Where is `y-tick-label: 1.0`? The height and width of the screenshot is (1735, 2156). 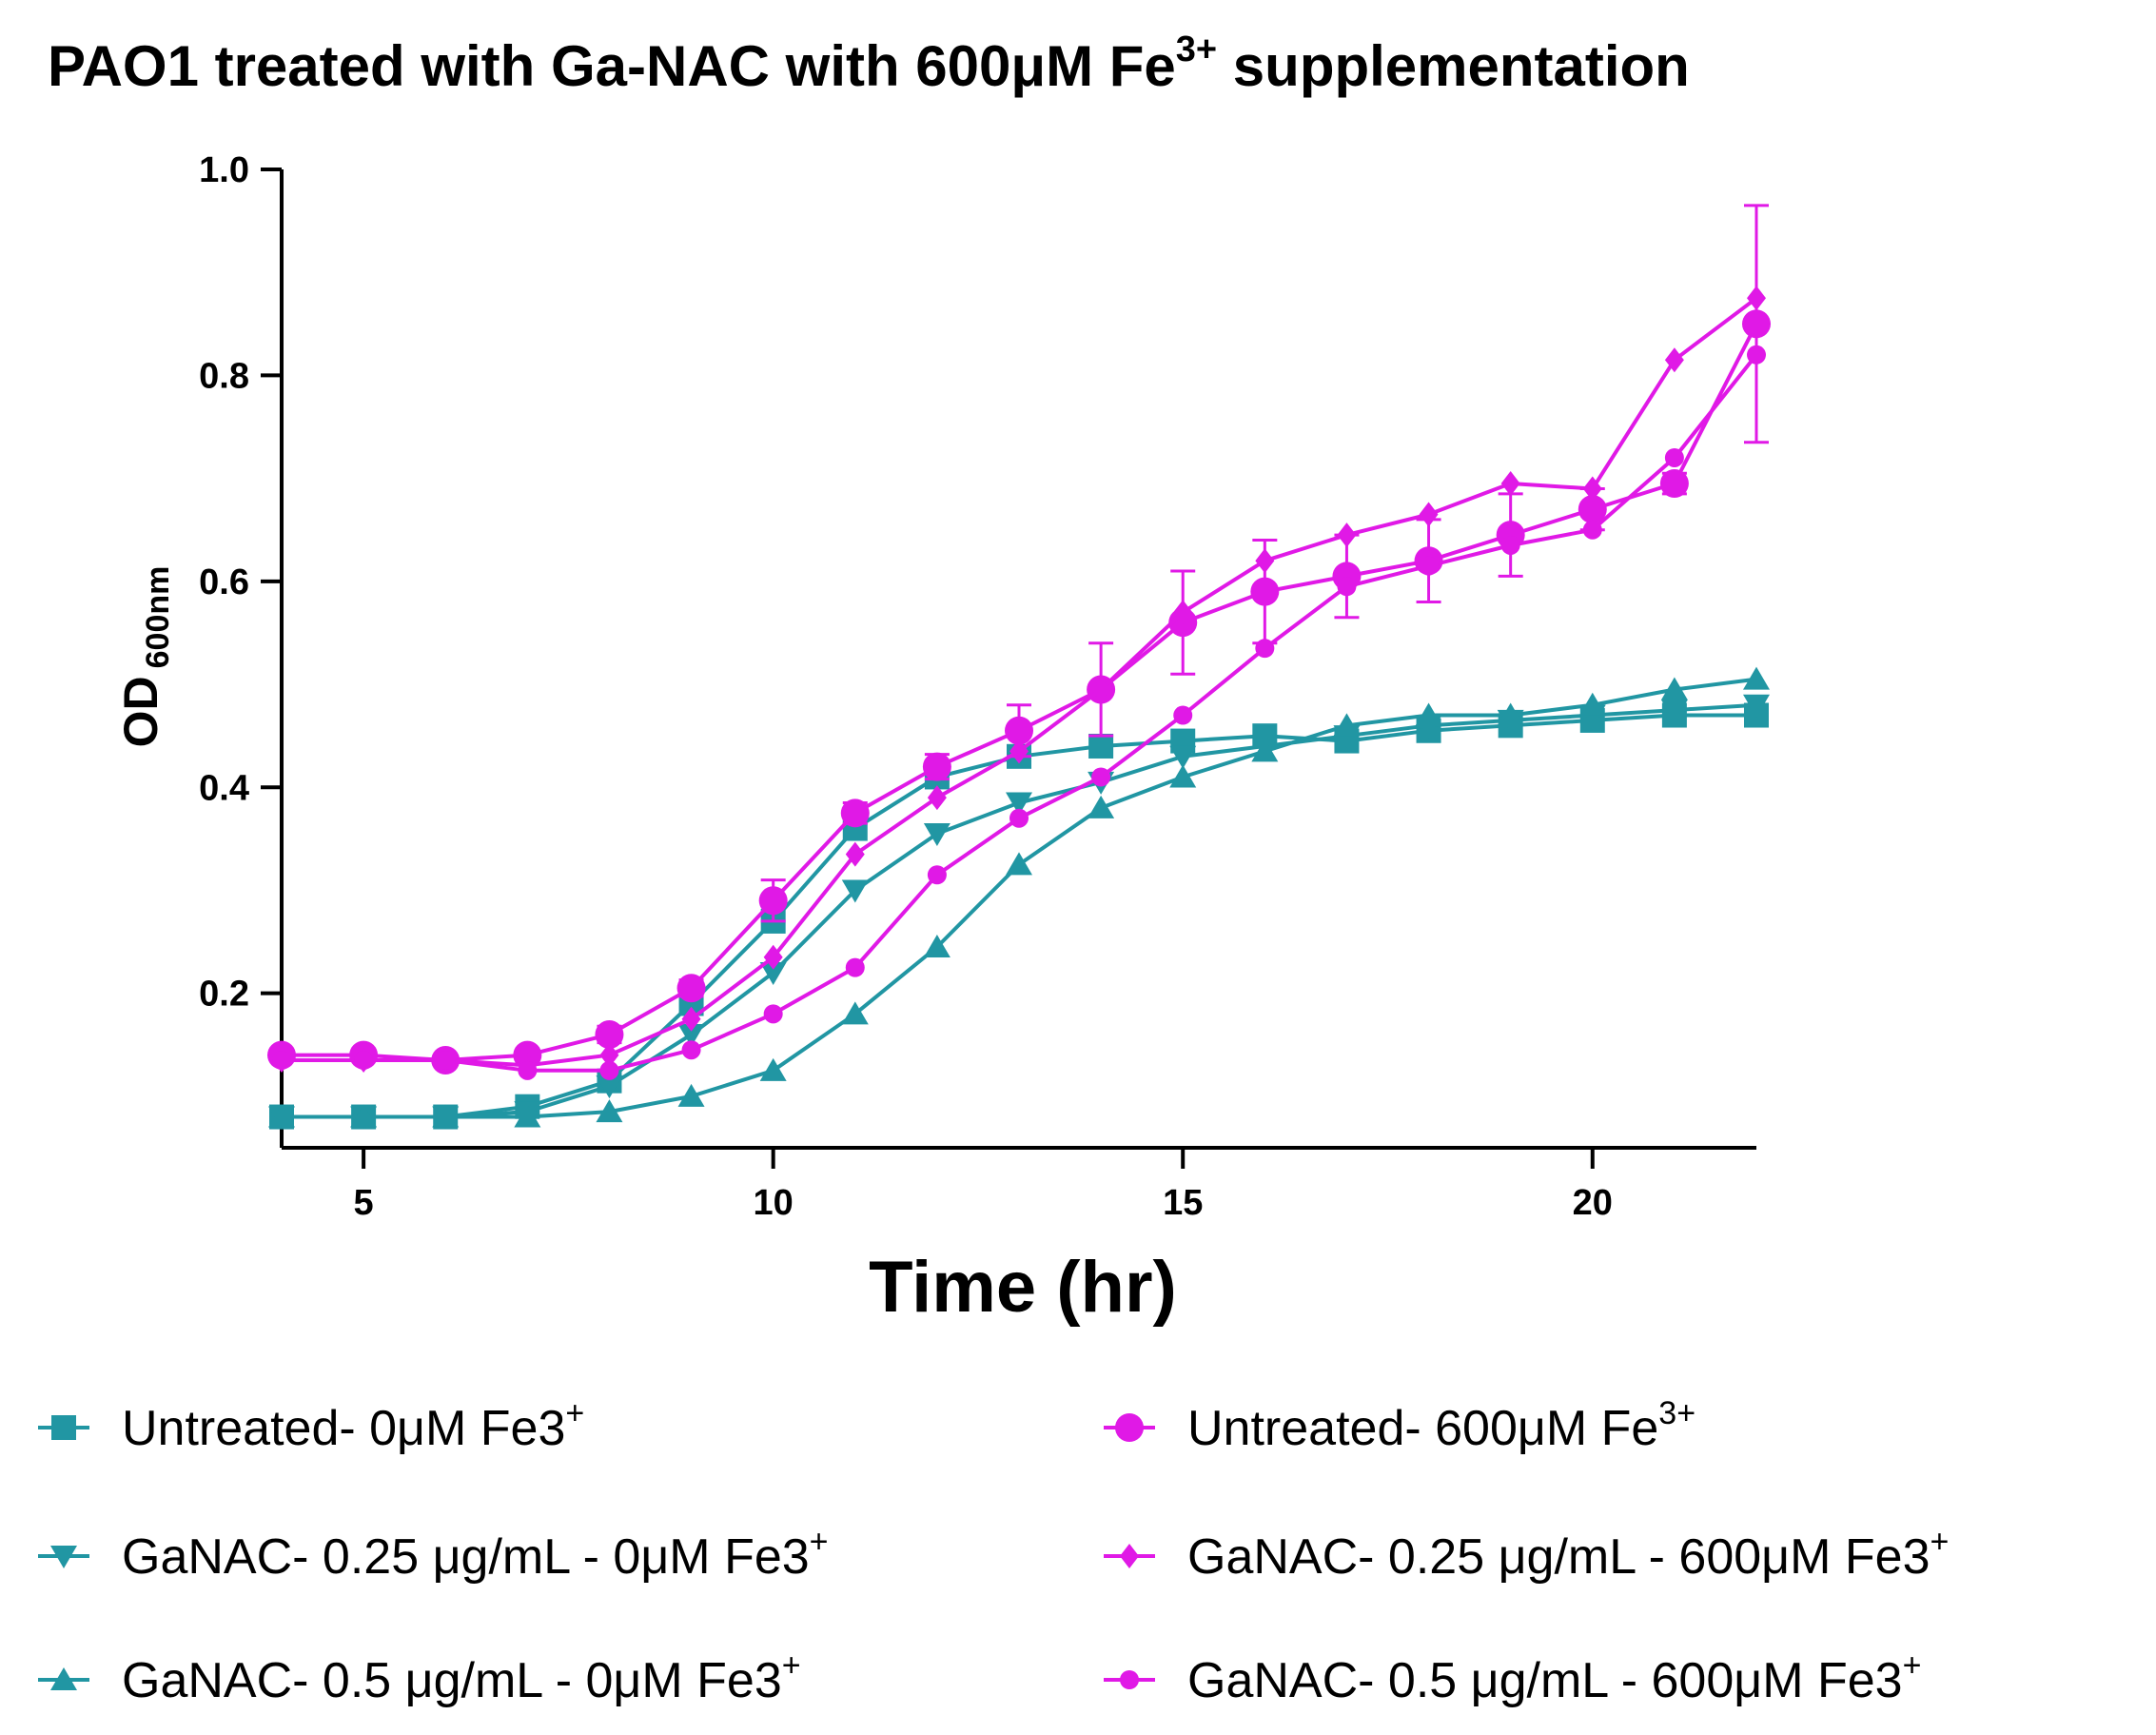
y-tick-label: 1.0 is located at coordinates (224, 170).